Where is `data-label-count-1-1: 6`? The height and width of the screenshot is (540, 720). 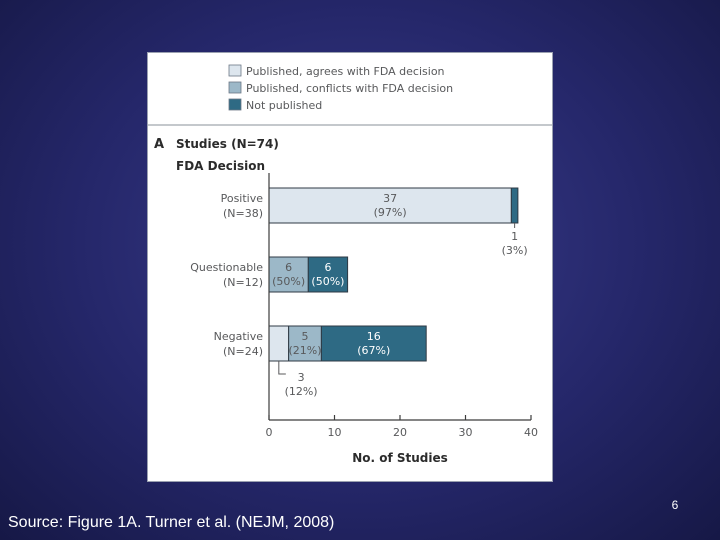
data-label-count-1-1: 6 is located at coordinates (288, 267).